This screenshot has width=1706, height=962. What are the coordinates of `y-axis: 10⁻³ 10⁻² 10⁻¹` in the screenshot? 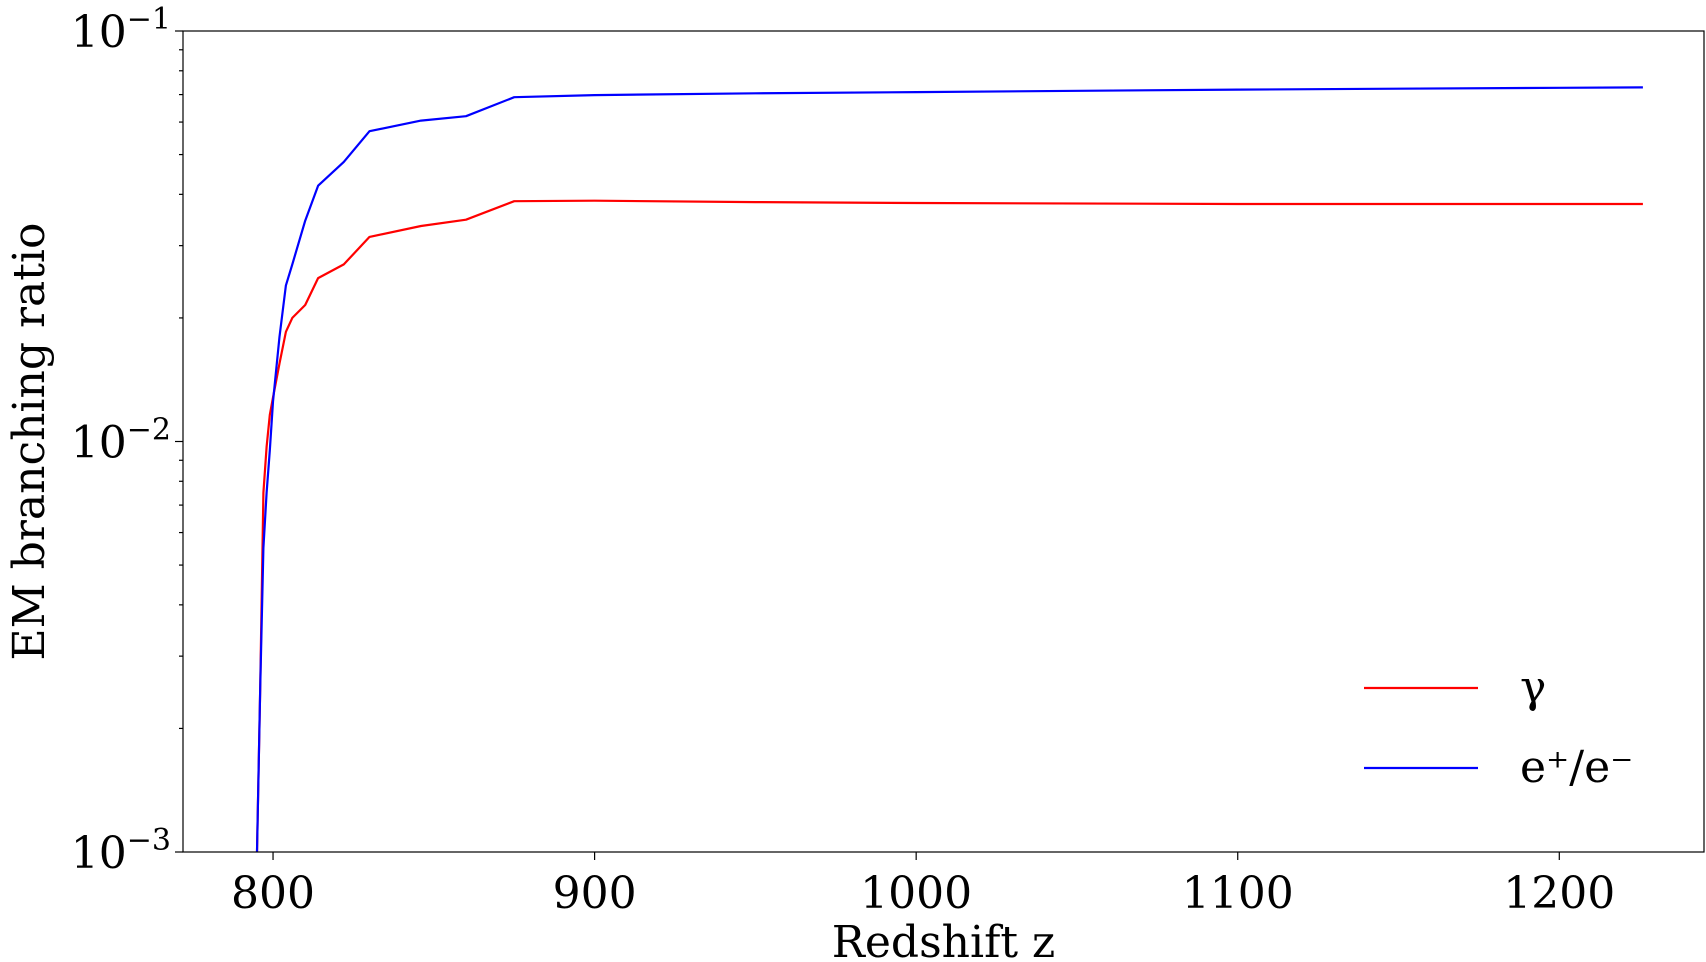 It's located at (127, 440).